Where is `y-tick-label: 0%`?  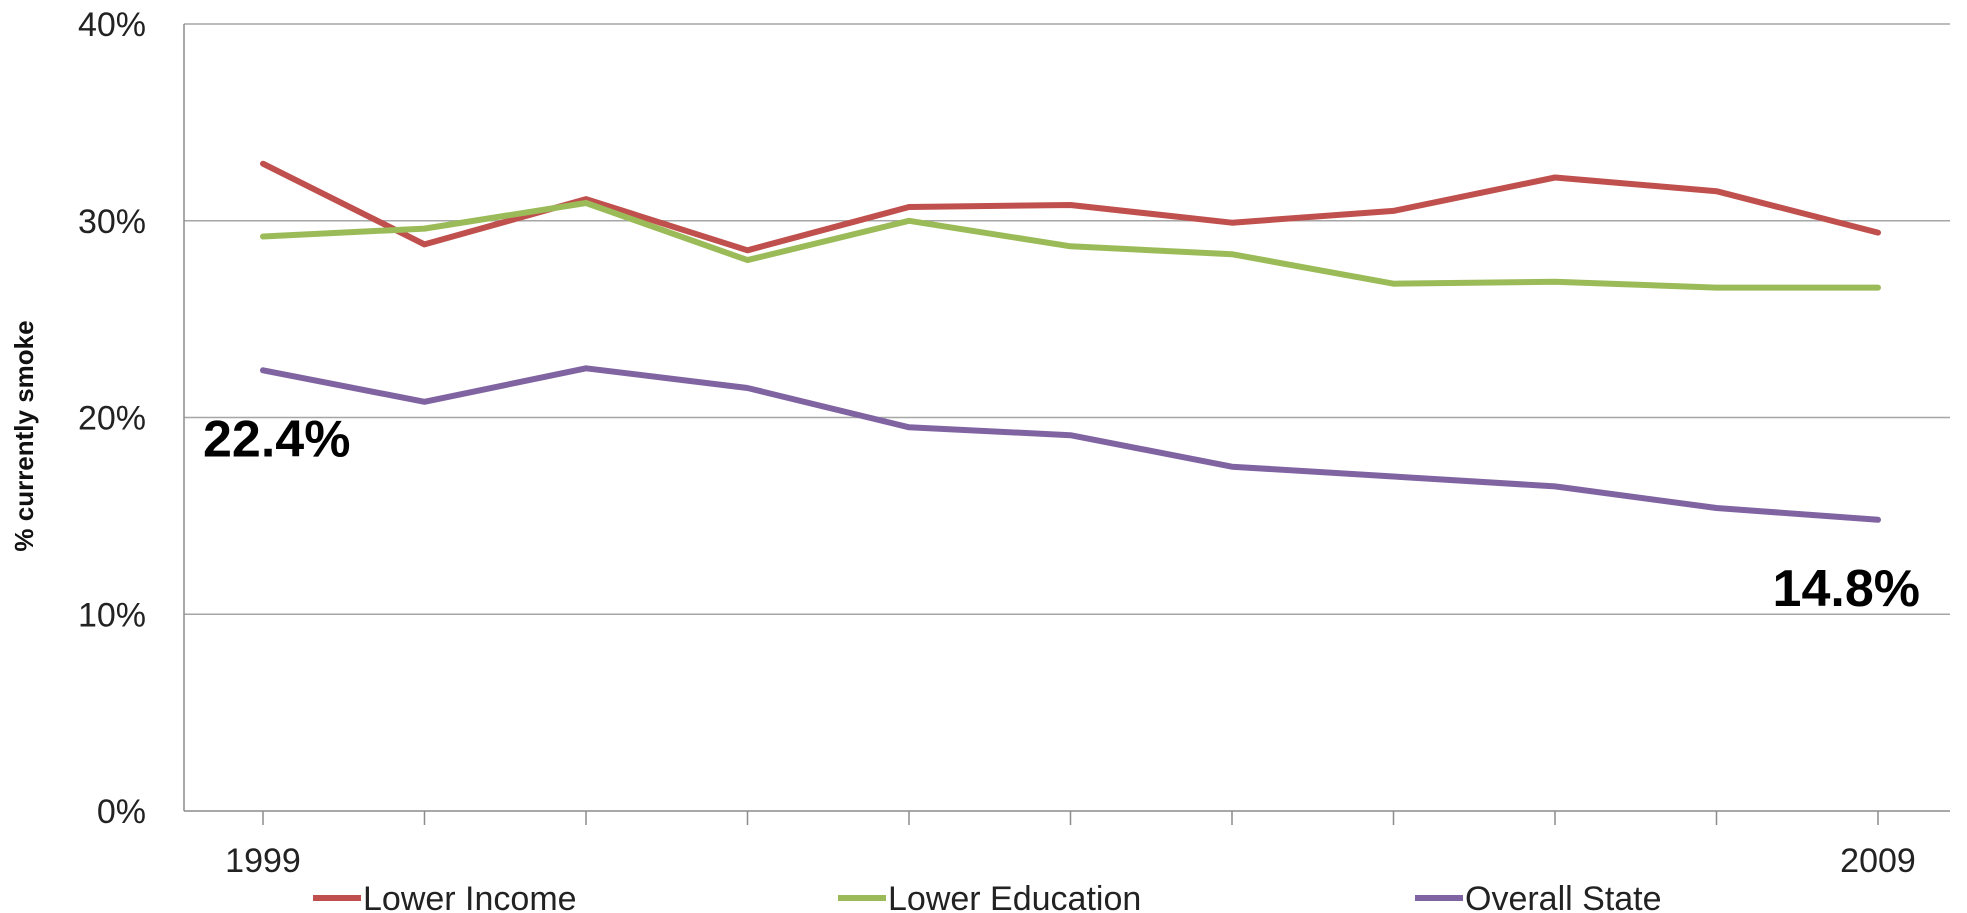
y-tick-label: 0% is located at coordinates (121, 812).